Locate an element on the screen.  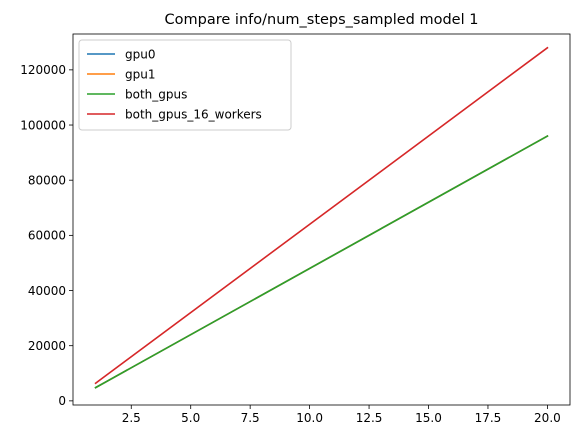
x-tick-label: 17.5 is located at coordinates (488, 418).